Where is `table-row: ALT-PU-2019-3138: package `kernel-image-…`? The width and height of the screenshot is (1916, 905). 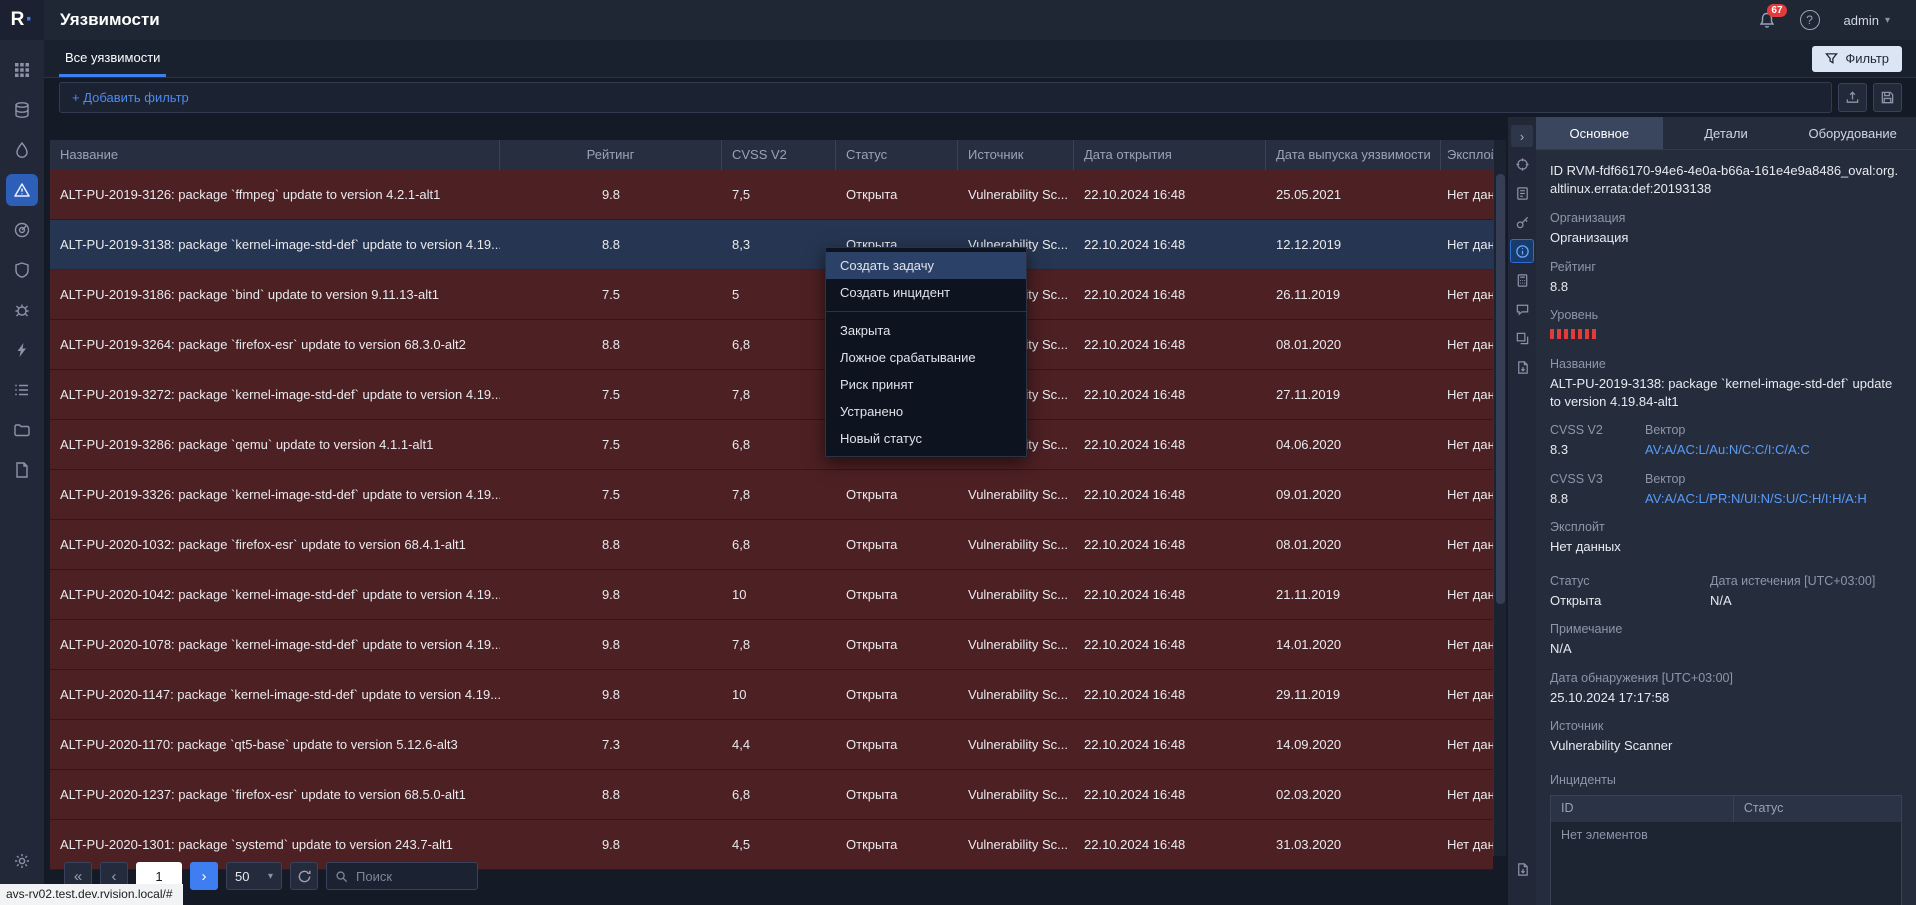 table-row: ALT-PU-2019-3138: package `kernel-image-… is located at coordinates (771, 245).